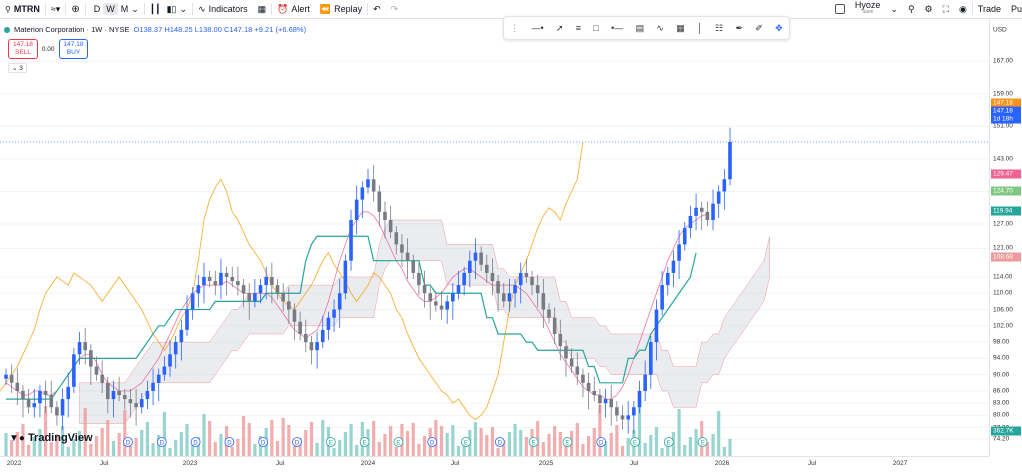  What do you see at coordinates (1003, 61) in the screenshot?
I see `price-tick-label: 167.00` at bounding box center [1003, 61].